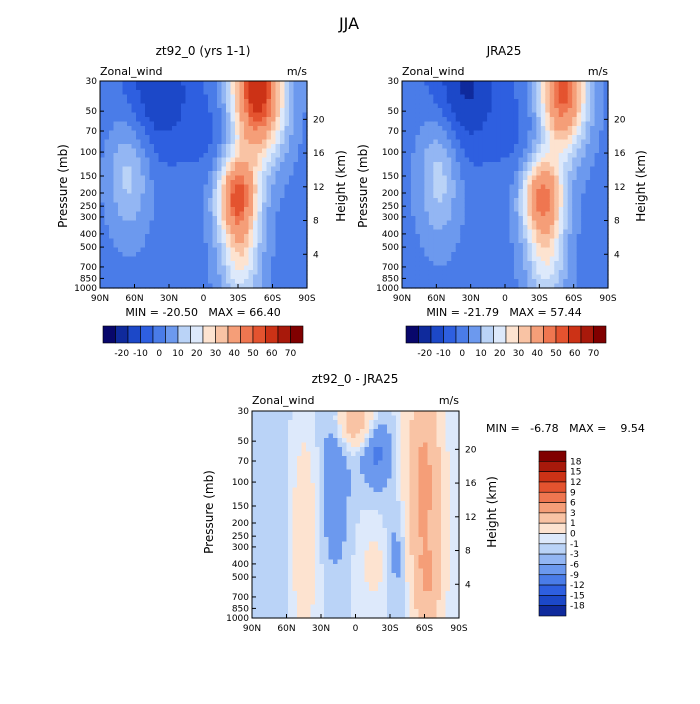 The image size is (700, 704). What do you see at coordinates (641, 185) in the screenshot?
I see `y2-axis-label: Height (km)` at bounding box center [641, 185].